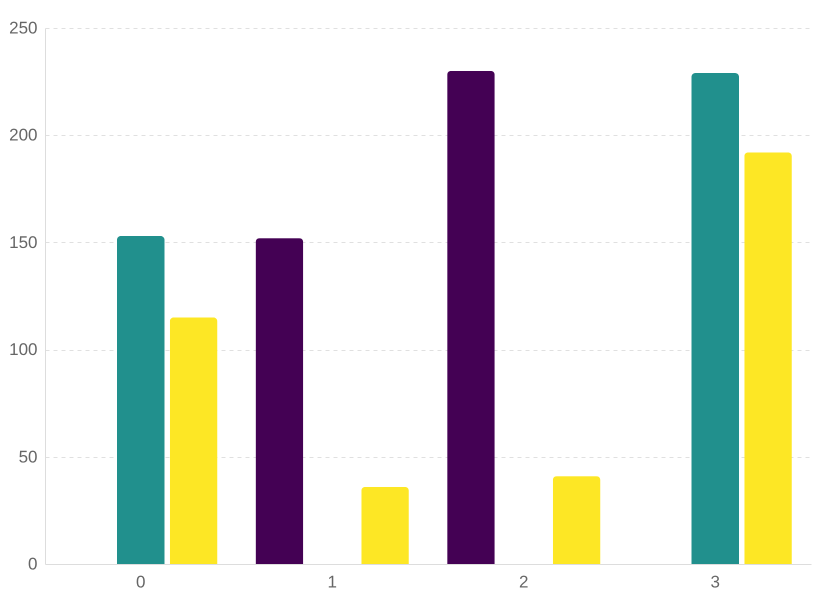 Image resolution: width=830 pixels, height=602 pixels. Describe the element at coordinates (23, 135) in the screenshot. I see `y-tick-label: 200` at that location.